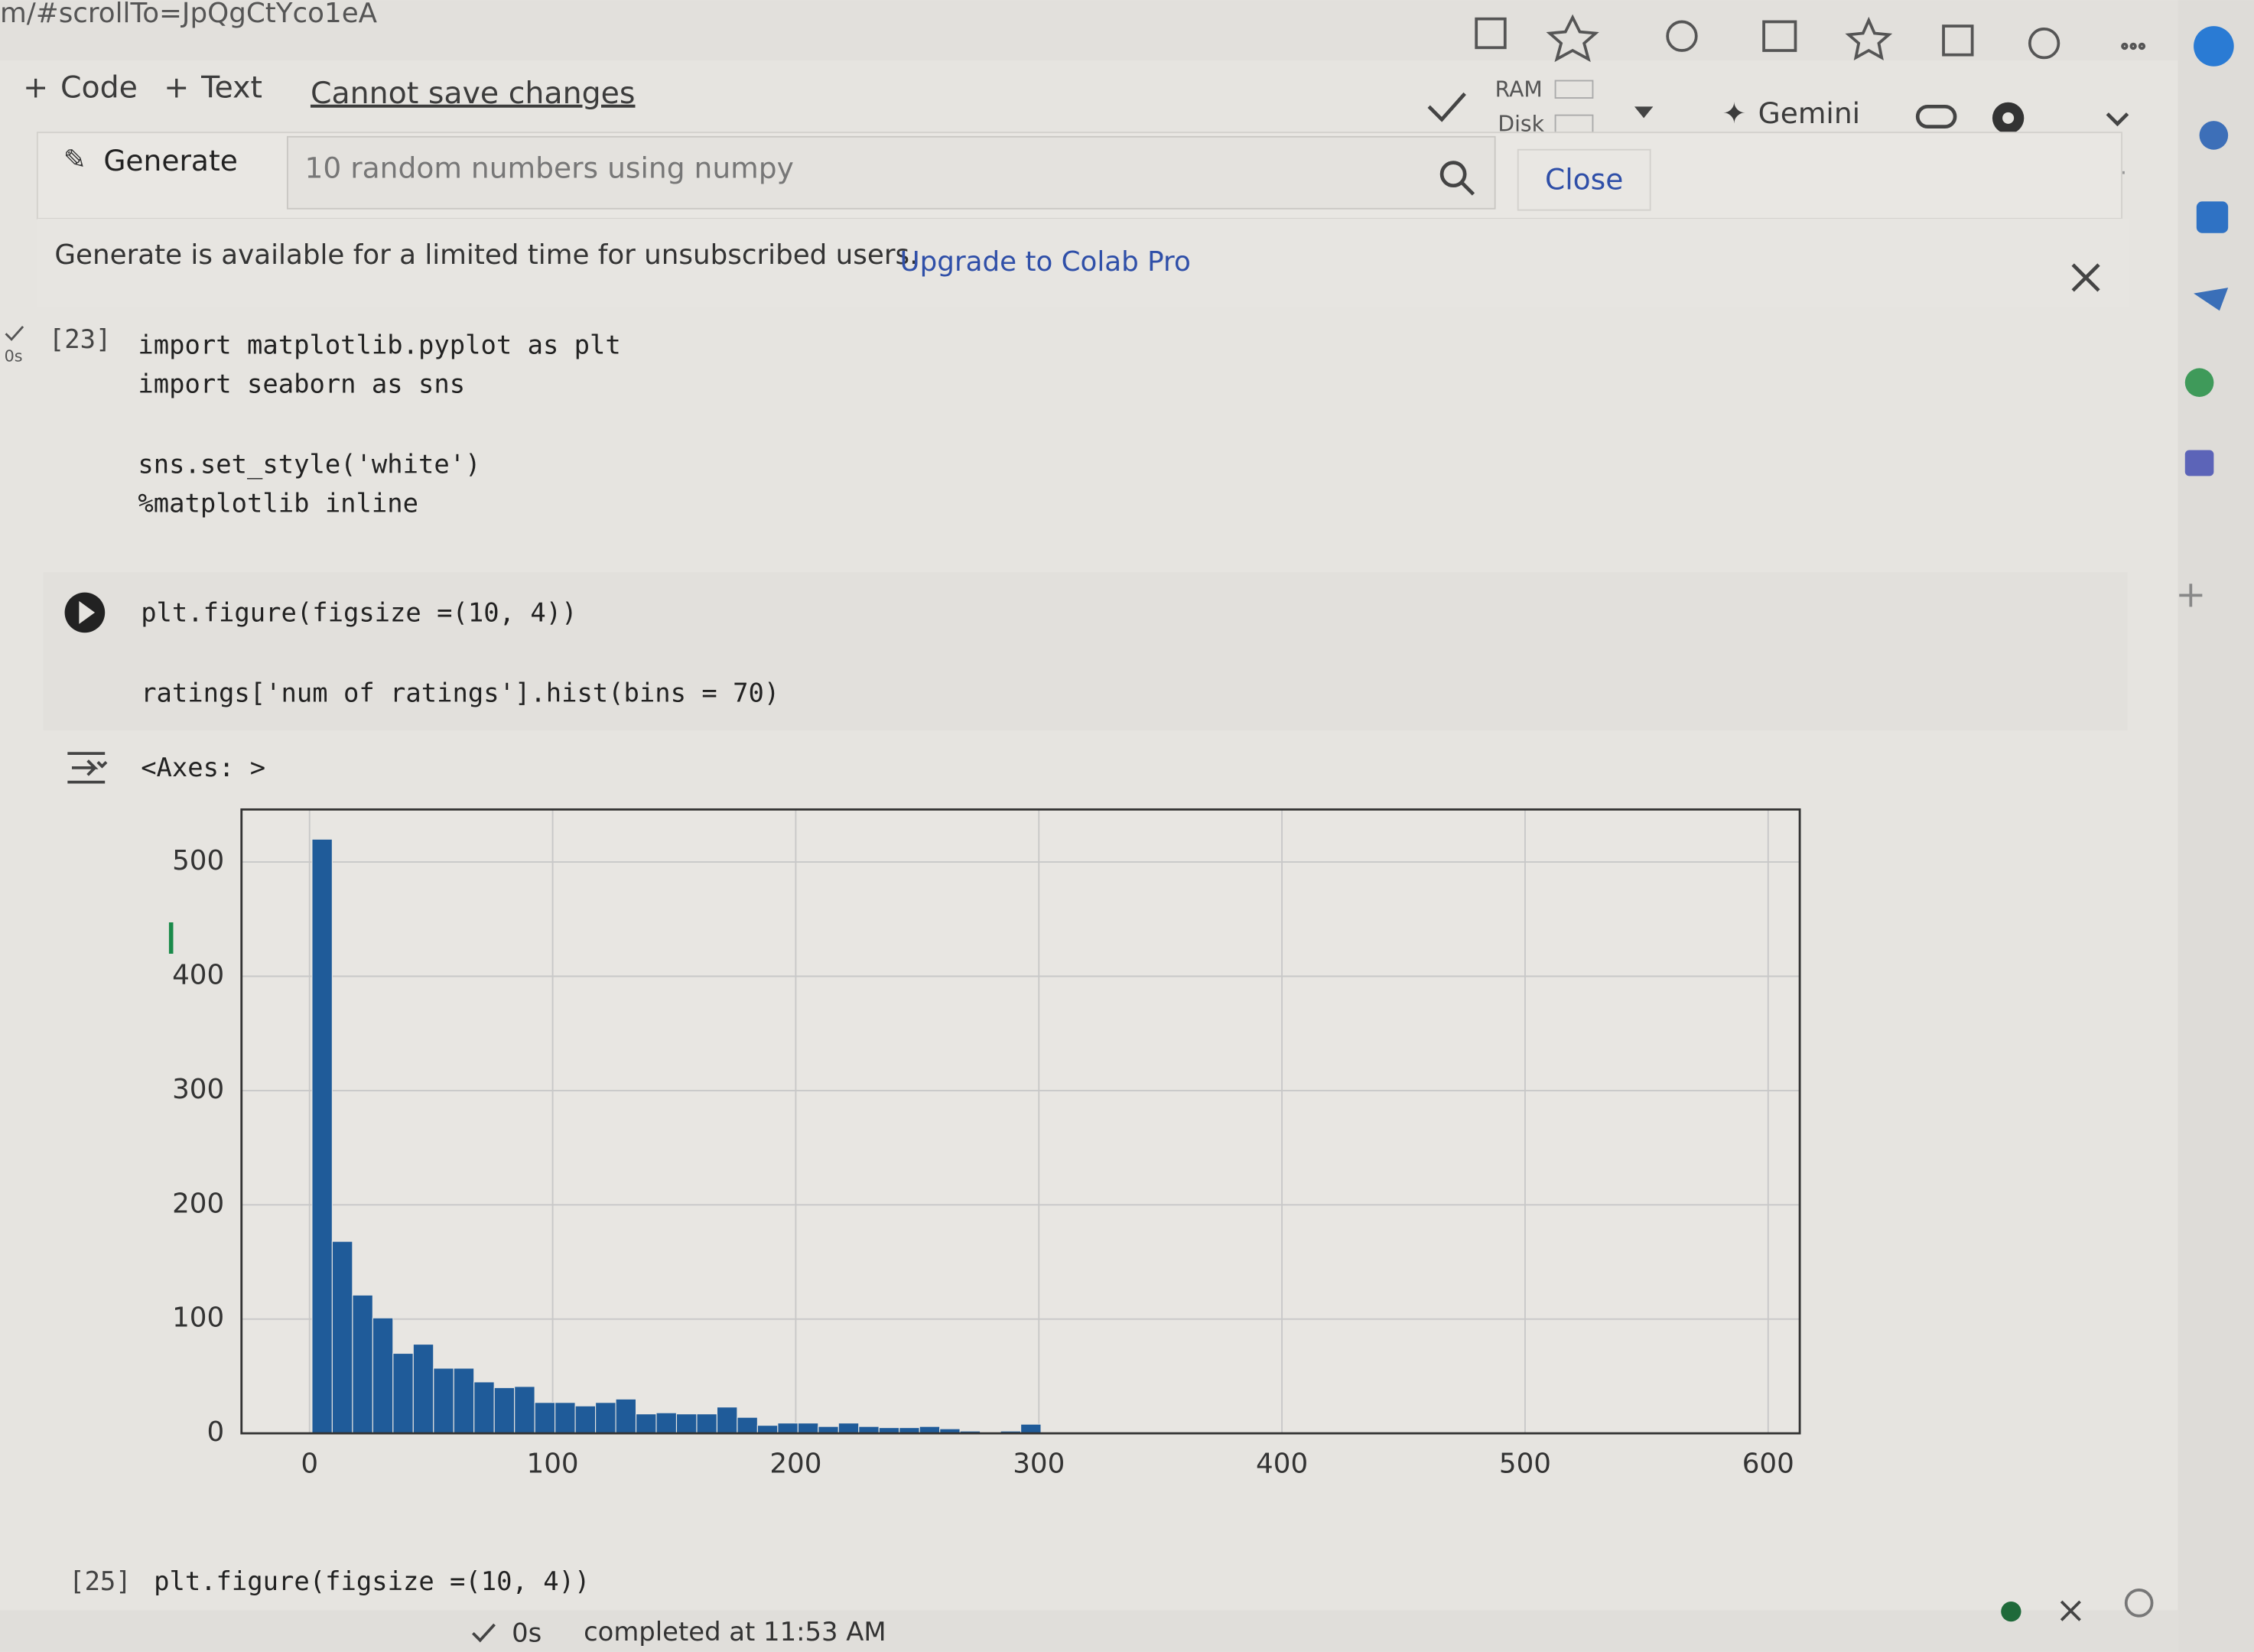 The height and width of the screenshot is (1652, 2254). What do you see at coordinates (35, 87) in the screenshot?
I see `add-code: +` at bounding box center [35, 87].